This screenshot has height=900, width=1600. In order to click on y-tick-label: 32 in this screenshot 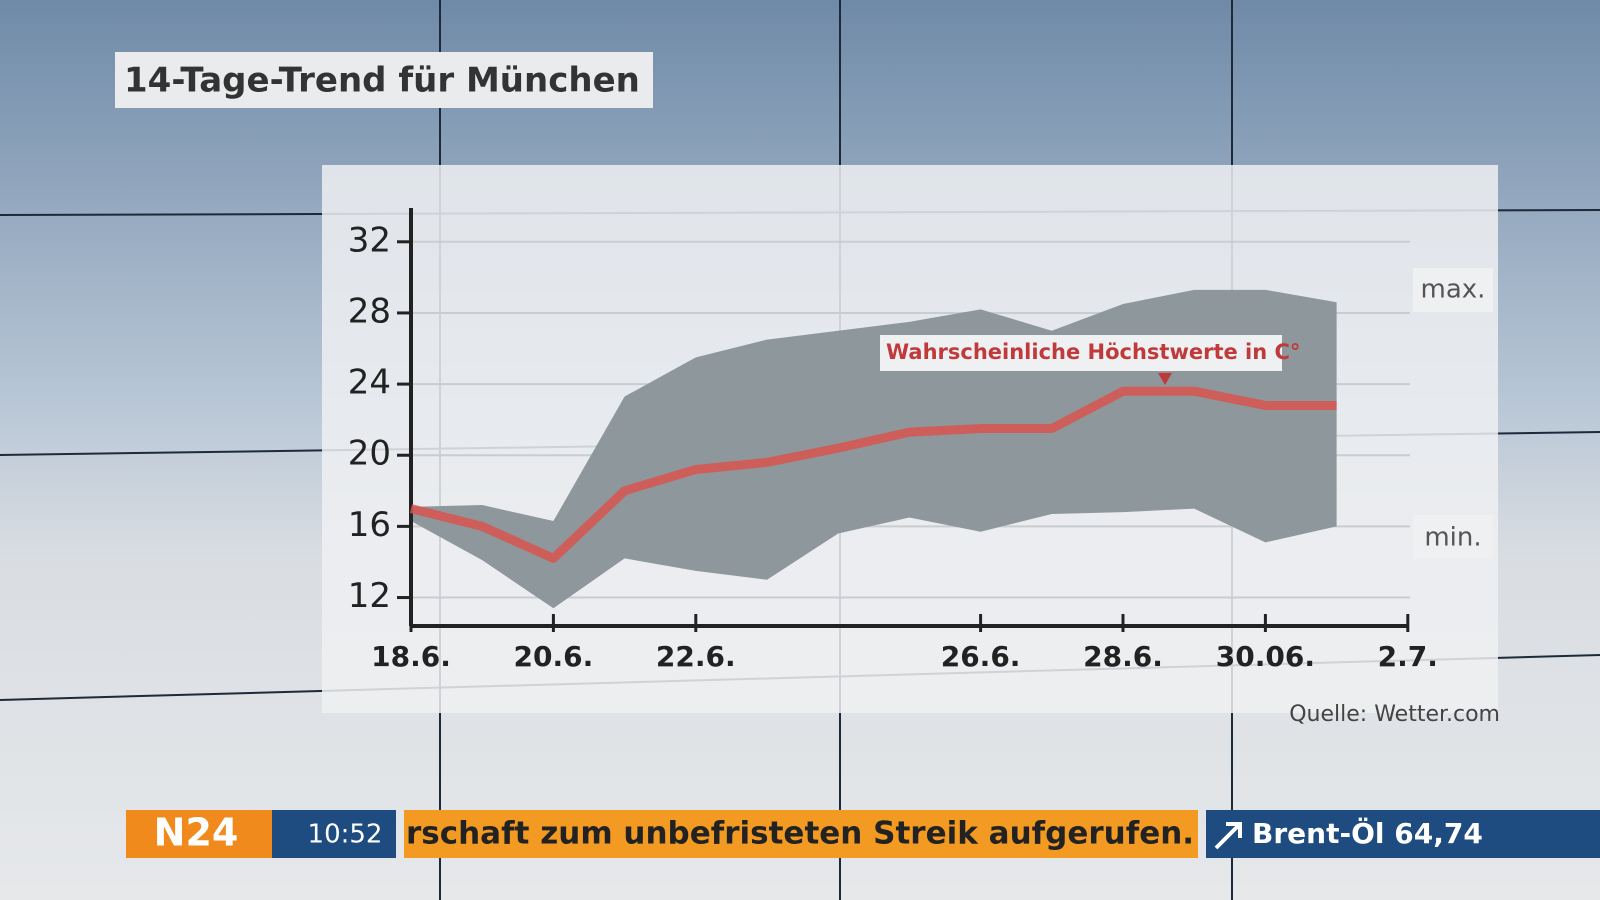, I will do `click(369, 240)`.